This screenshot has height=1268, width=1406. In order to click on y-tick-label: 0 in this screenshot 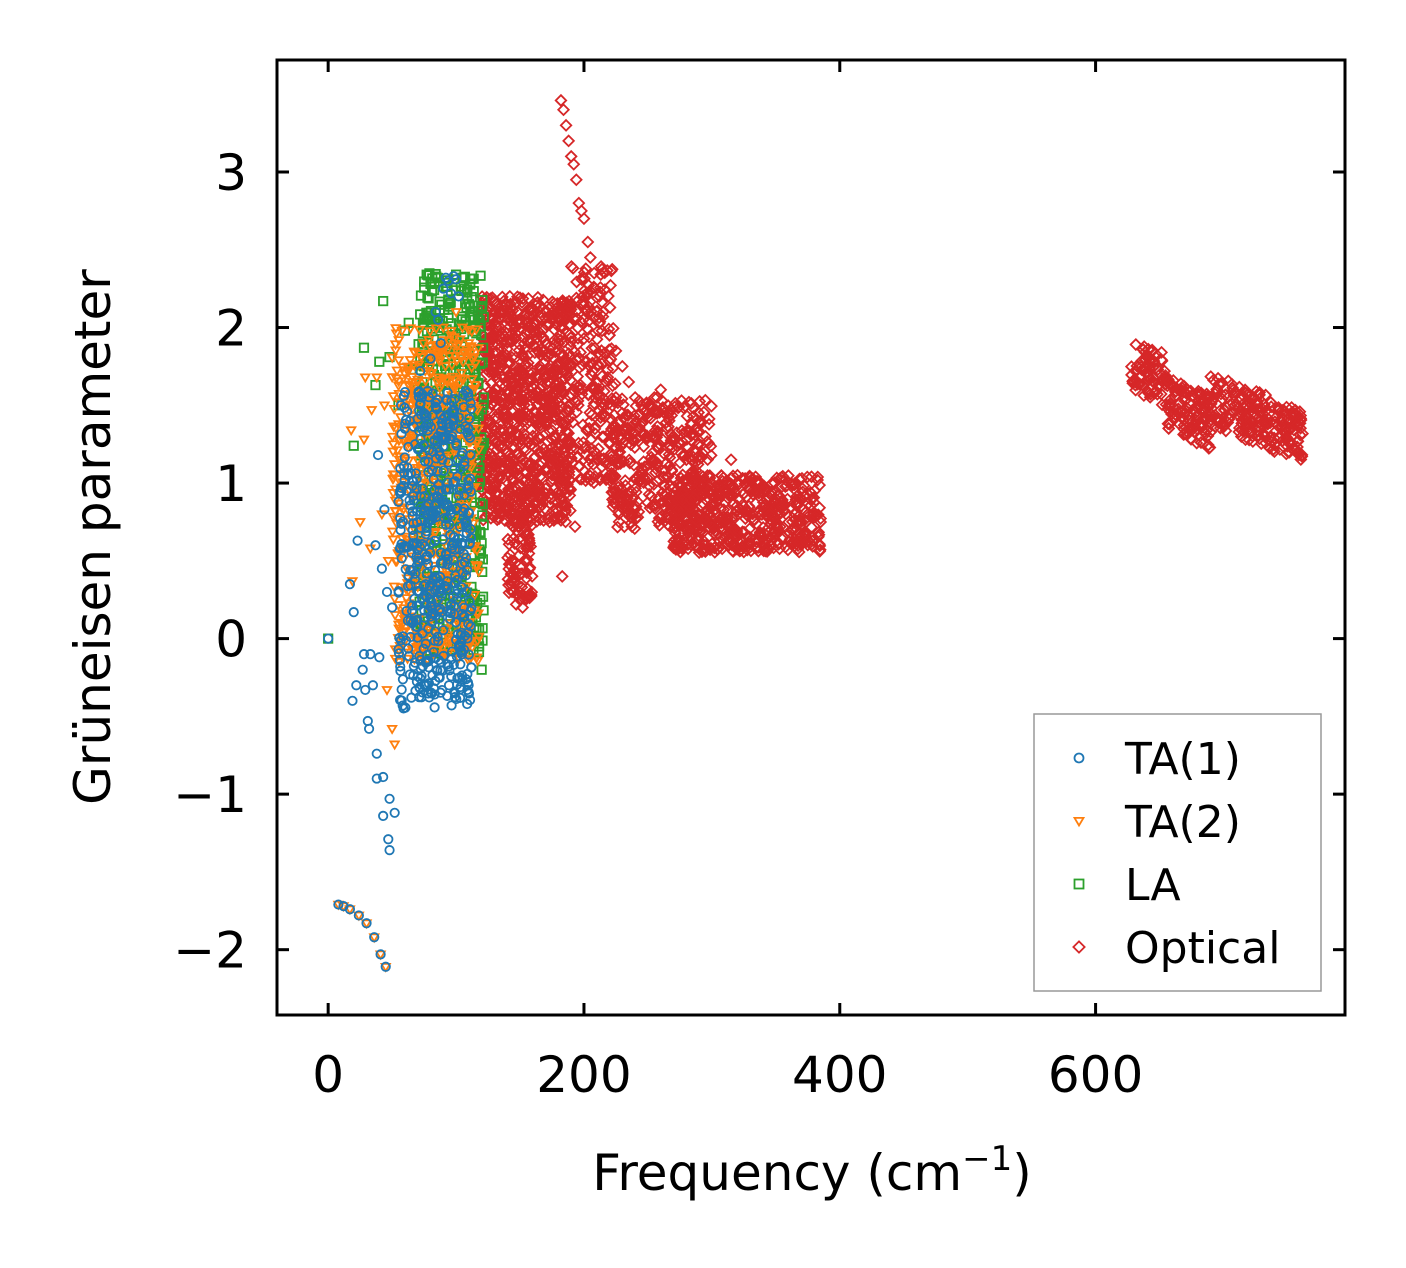, I will do `click(231, 640)`.